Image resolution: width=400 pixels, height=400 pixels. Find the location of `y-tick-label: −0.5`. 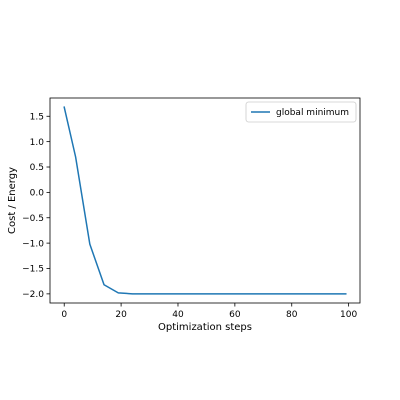

y-tick-label: −0.5 is located at coordinates (33, 219).